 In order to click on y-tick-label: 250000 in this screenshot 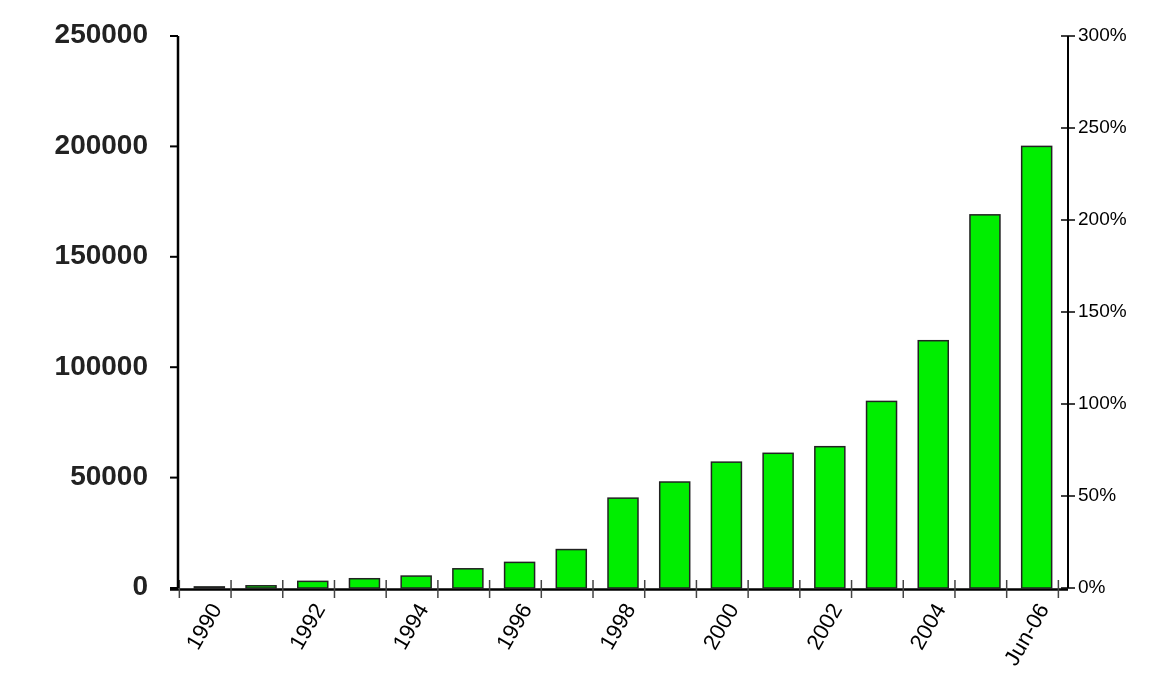, I will do `click(101, 34)`.